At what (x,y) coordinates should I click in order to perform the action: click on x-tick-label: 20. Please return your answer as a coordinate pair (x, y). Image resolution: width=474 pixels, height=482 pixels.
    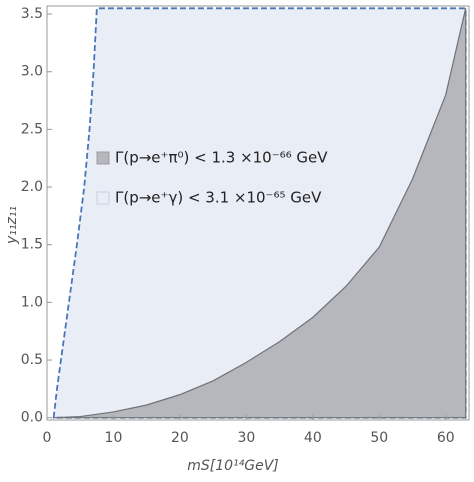
    Looking at the image, I should click on (180, 438).